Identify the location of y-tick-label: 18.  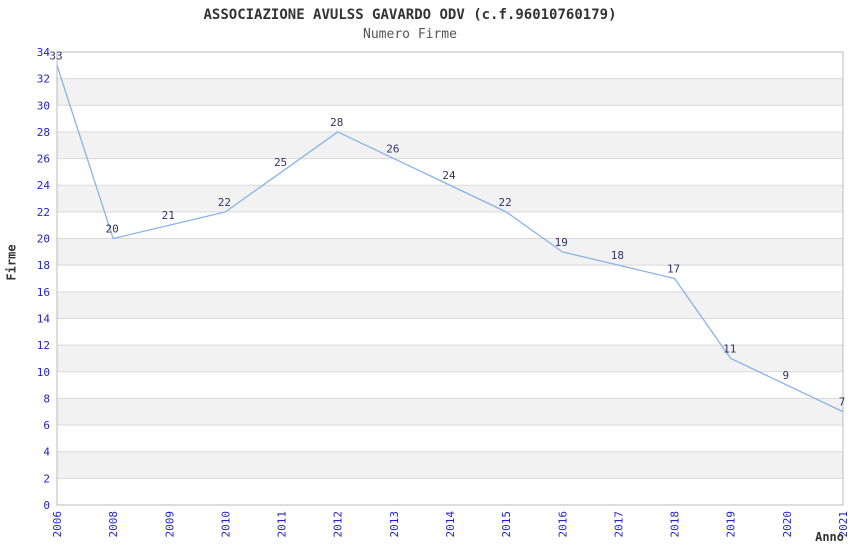
(43, 265).